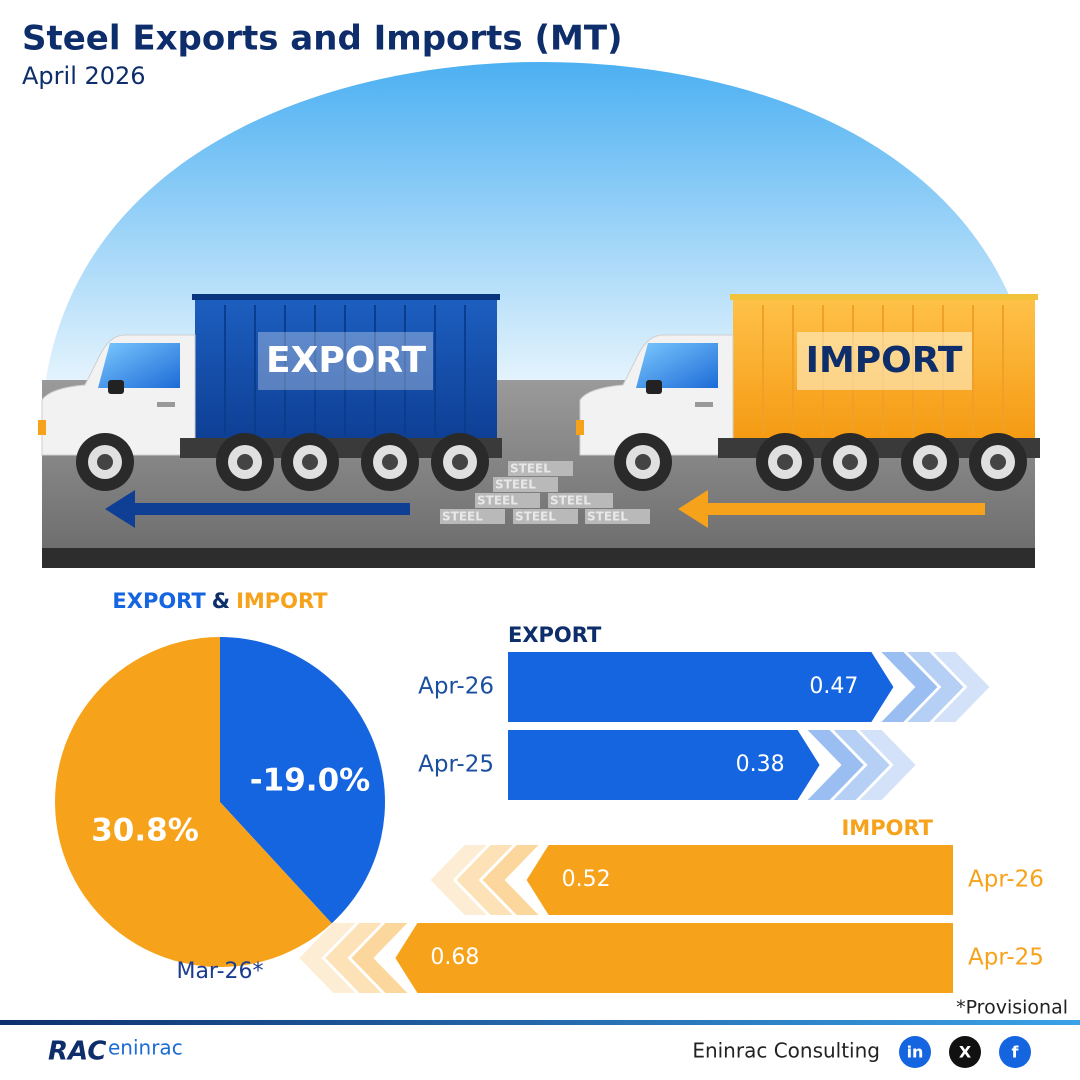  Describe the element at coordinates (310, 781) in the screenshot. I see `pie-value-label: -19.0%` at that location.